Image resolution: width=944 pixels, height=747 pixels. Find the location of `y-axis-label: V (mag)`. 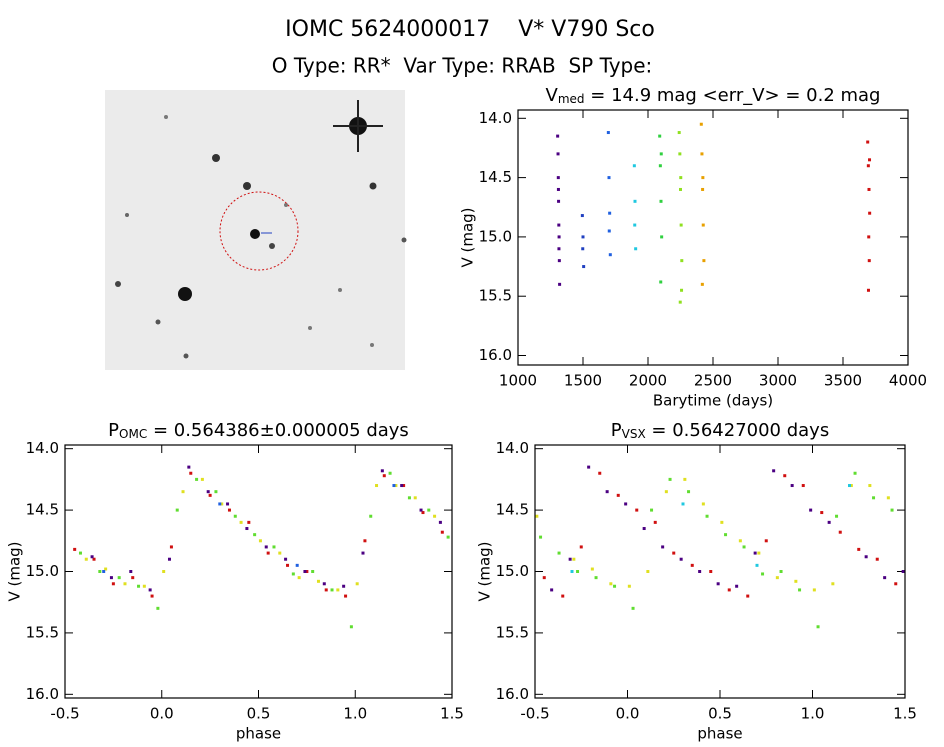

y-axis-label: V (mag) is located at coordinates (15, 571).